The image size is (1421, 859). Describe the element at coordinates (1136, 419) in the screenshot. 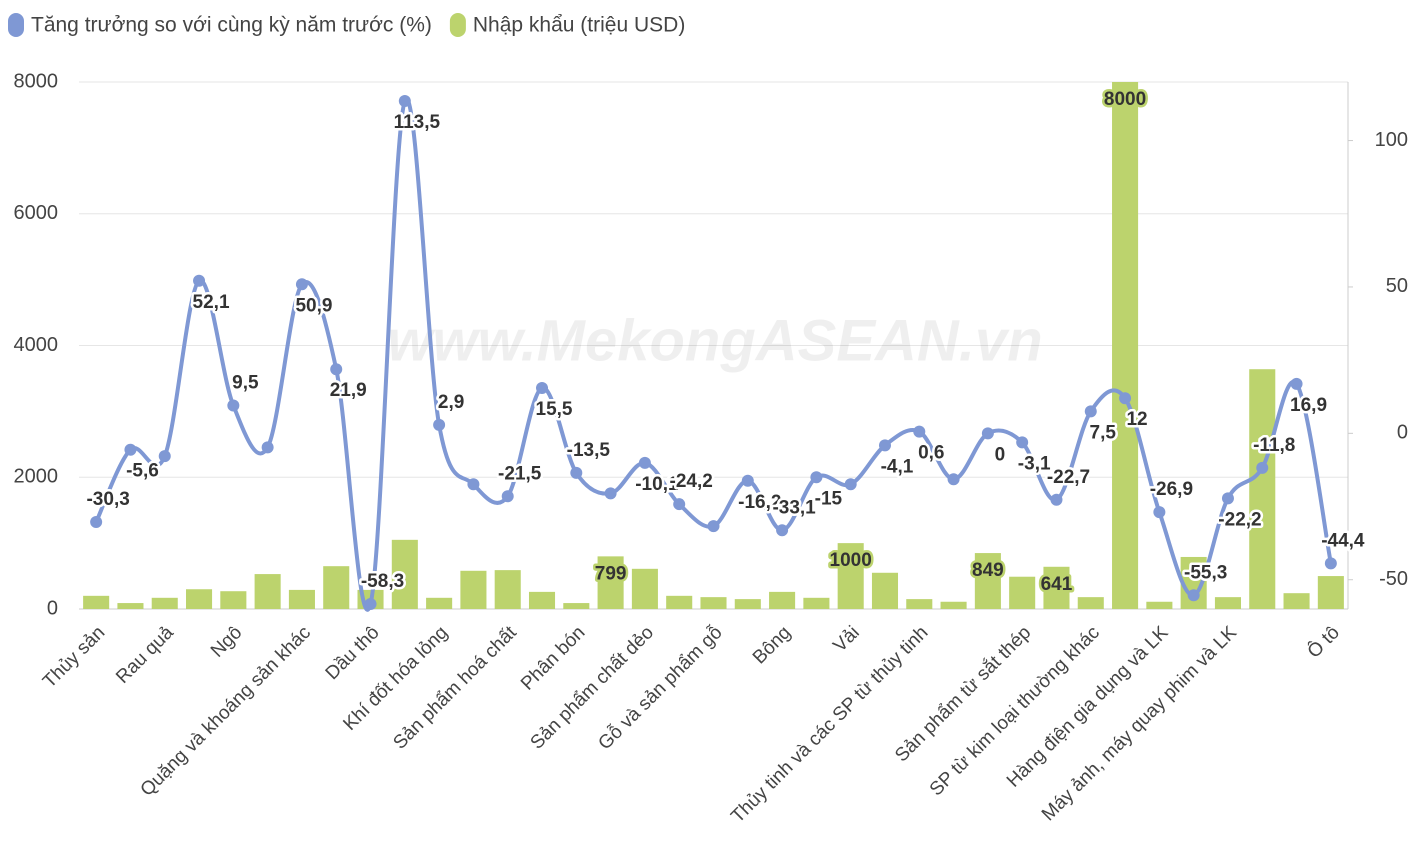

I see `data-label: 12` at that location.